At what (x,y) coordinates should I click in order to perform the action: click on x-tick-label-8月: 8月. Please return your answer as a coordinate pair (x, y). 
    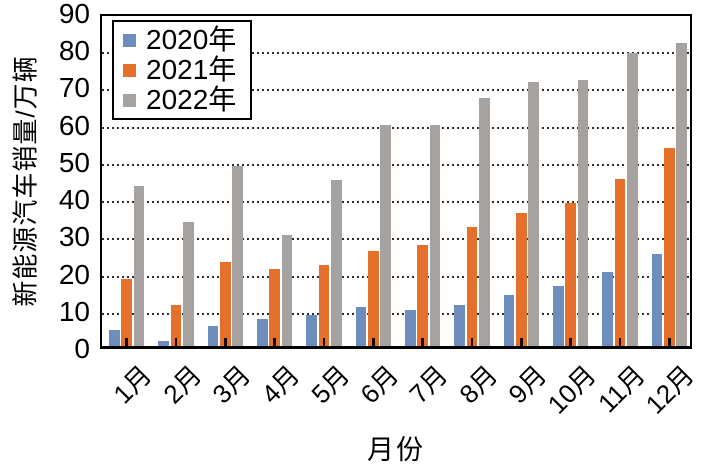
    Looking at the image, I should click on (477, 384).